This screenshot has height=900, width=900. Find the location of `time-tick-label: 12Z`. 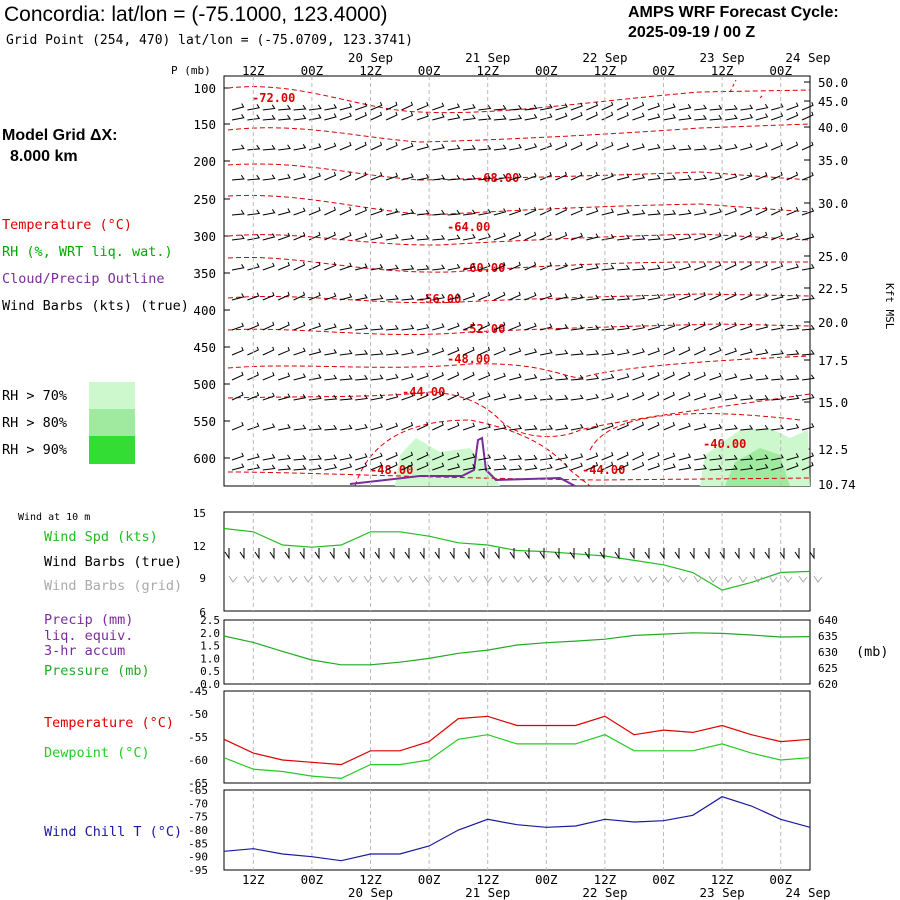

time-tick-label: 12Z is located at coordinates (722, 70).